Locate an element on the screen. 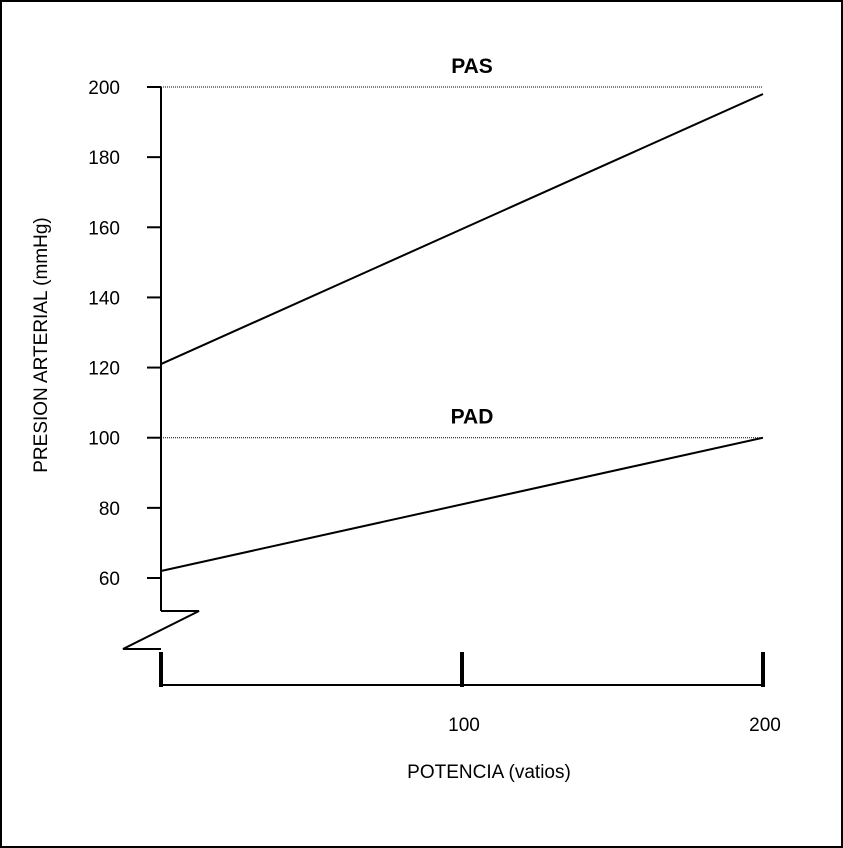  x-tick-label: 100 is located at coordinates (464, 725).